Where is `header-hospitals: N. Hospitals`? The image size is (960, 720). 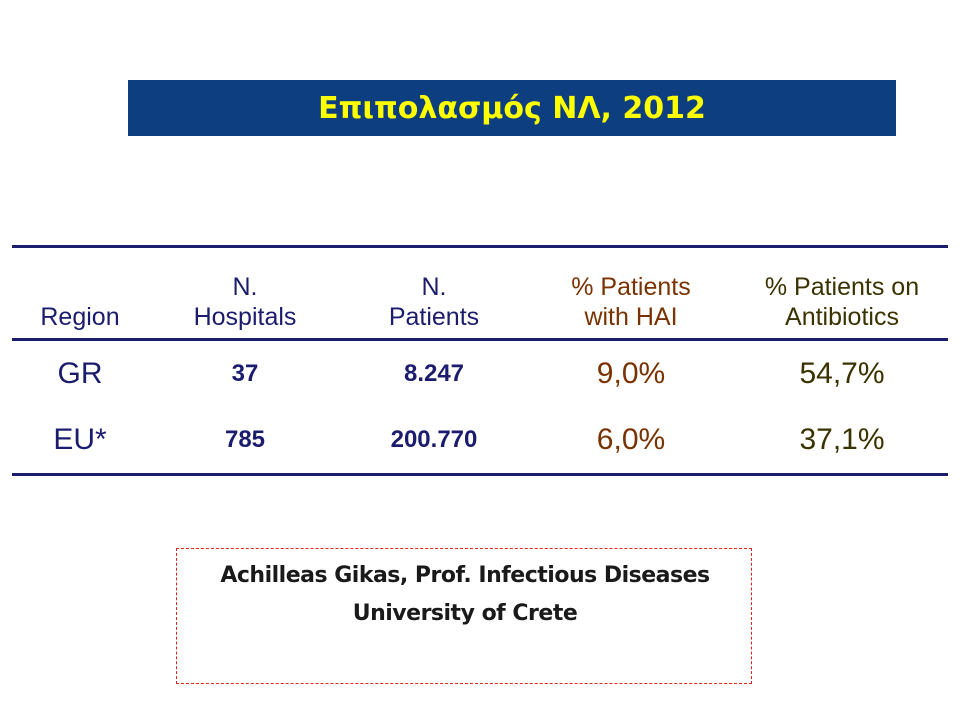
header-hospitals: N. Hospitals is located at coordinates (245, 293).